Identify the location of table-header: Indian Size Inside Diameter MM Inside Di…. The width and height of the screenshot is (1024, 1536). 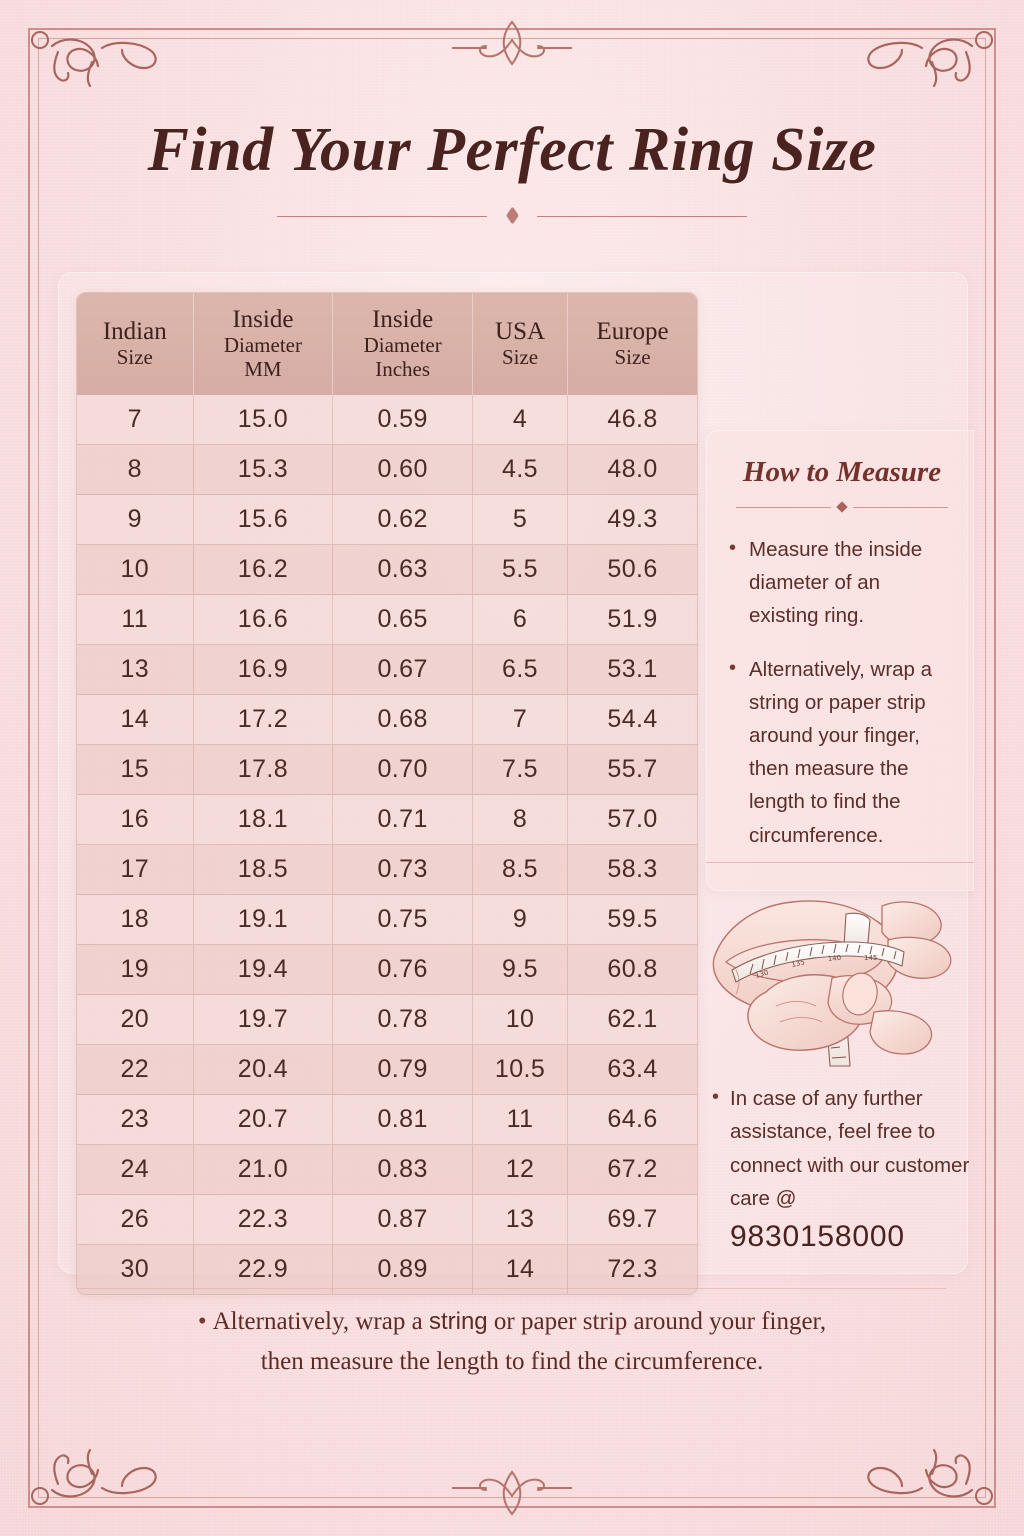
(387, 344).